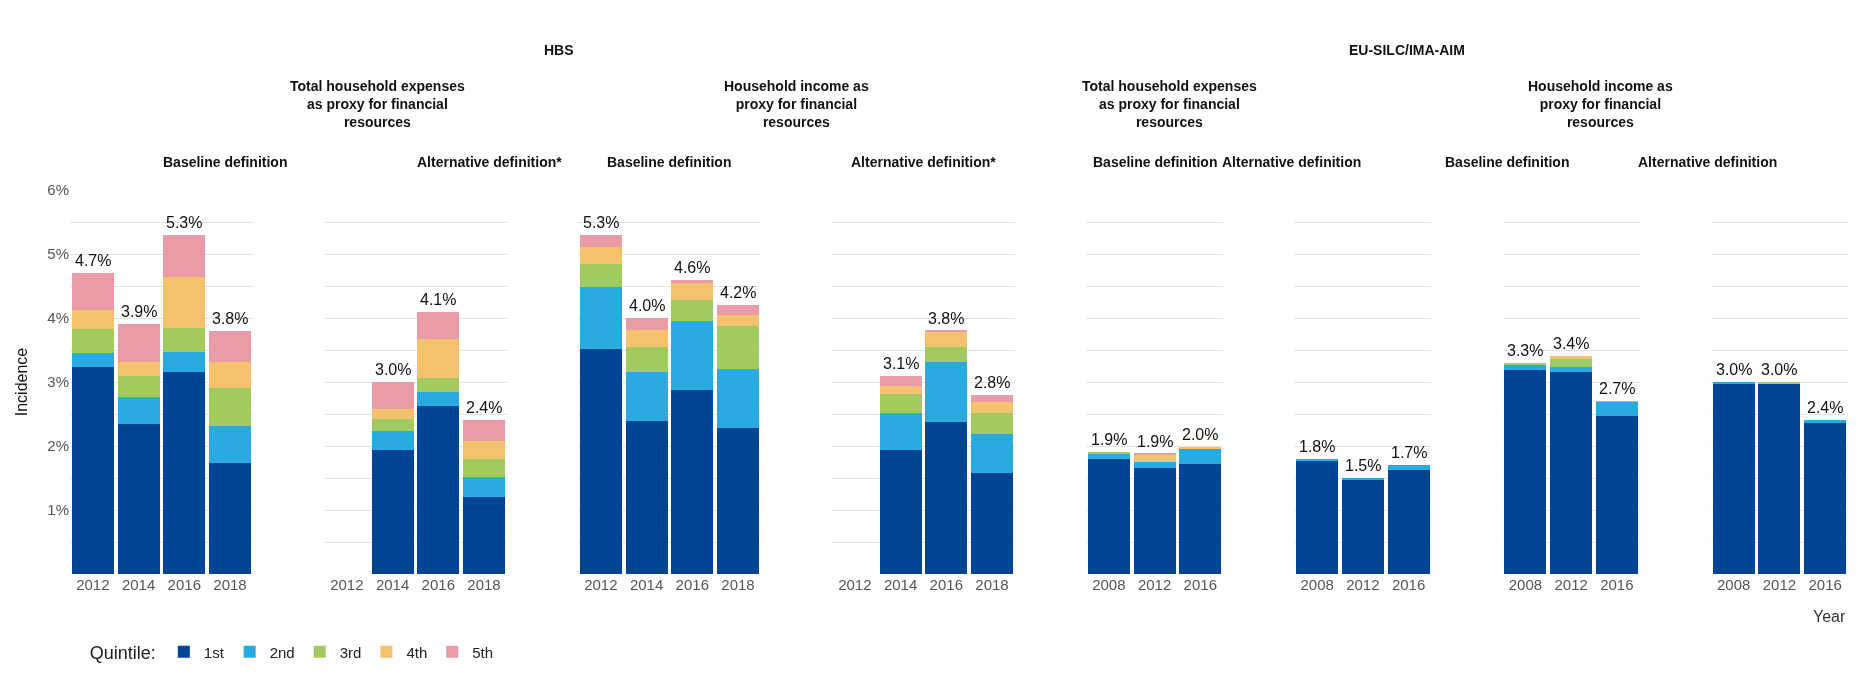  I want to click on y-axis-title: Incidence, so click(22, 382).